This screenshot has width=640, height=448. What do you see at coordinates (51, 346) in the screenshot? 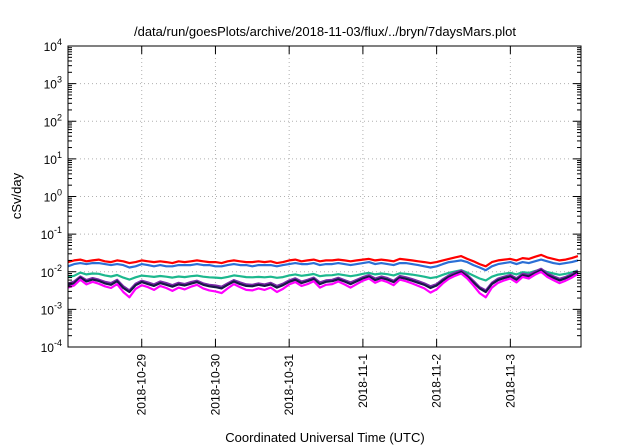
I see `y-tick-label: 10⁻⁴` at bounding box center [51, 346].